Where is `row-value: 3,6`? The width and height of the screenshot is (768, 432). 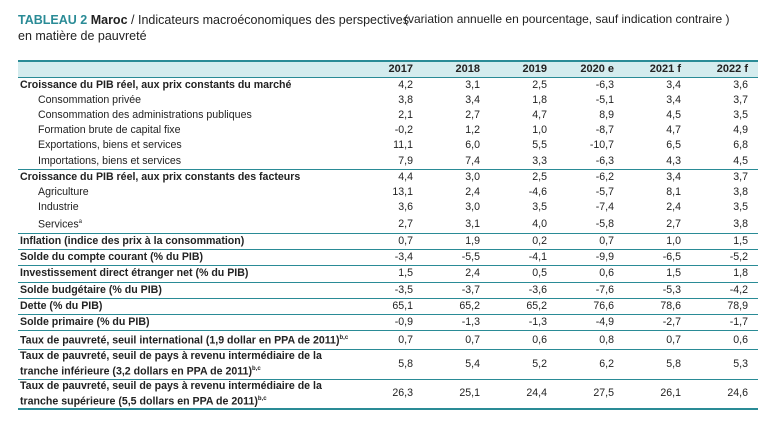
row-value: 3,6 is located at coordinates (740, 84).